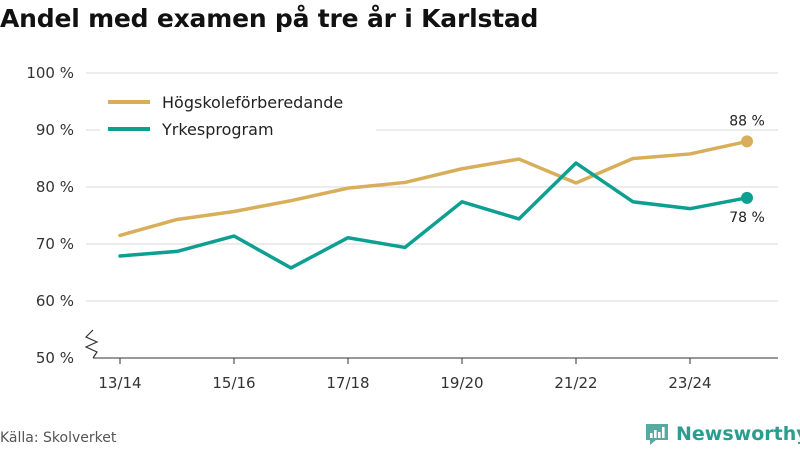  I want to click on newsworthy-logo-icon, so click(657, 434).